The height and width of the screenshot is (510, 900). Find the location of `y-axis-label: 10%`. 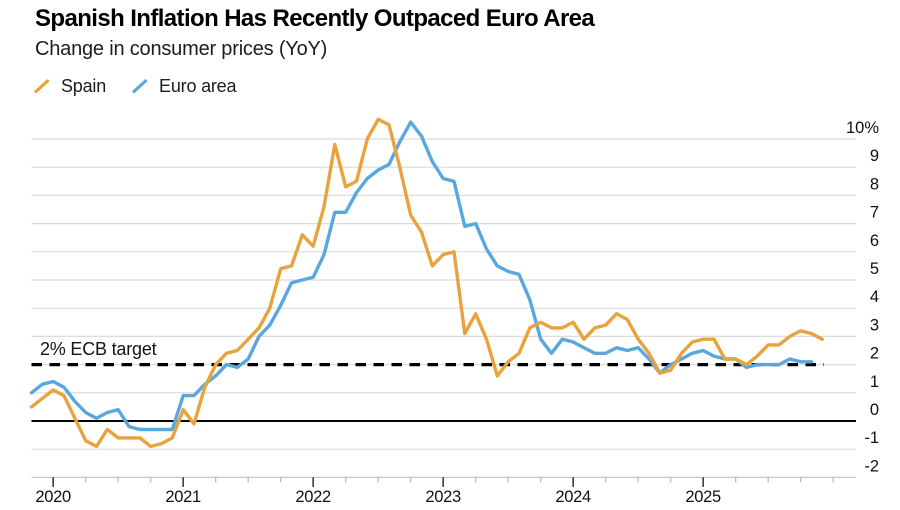

y-axis-label: 10% is located at coordinates (862, 128).